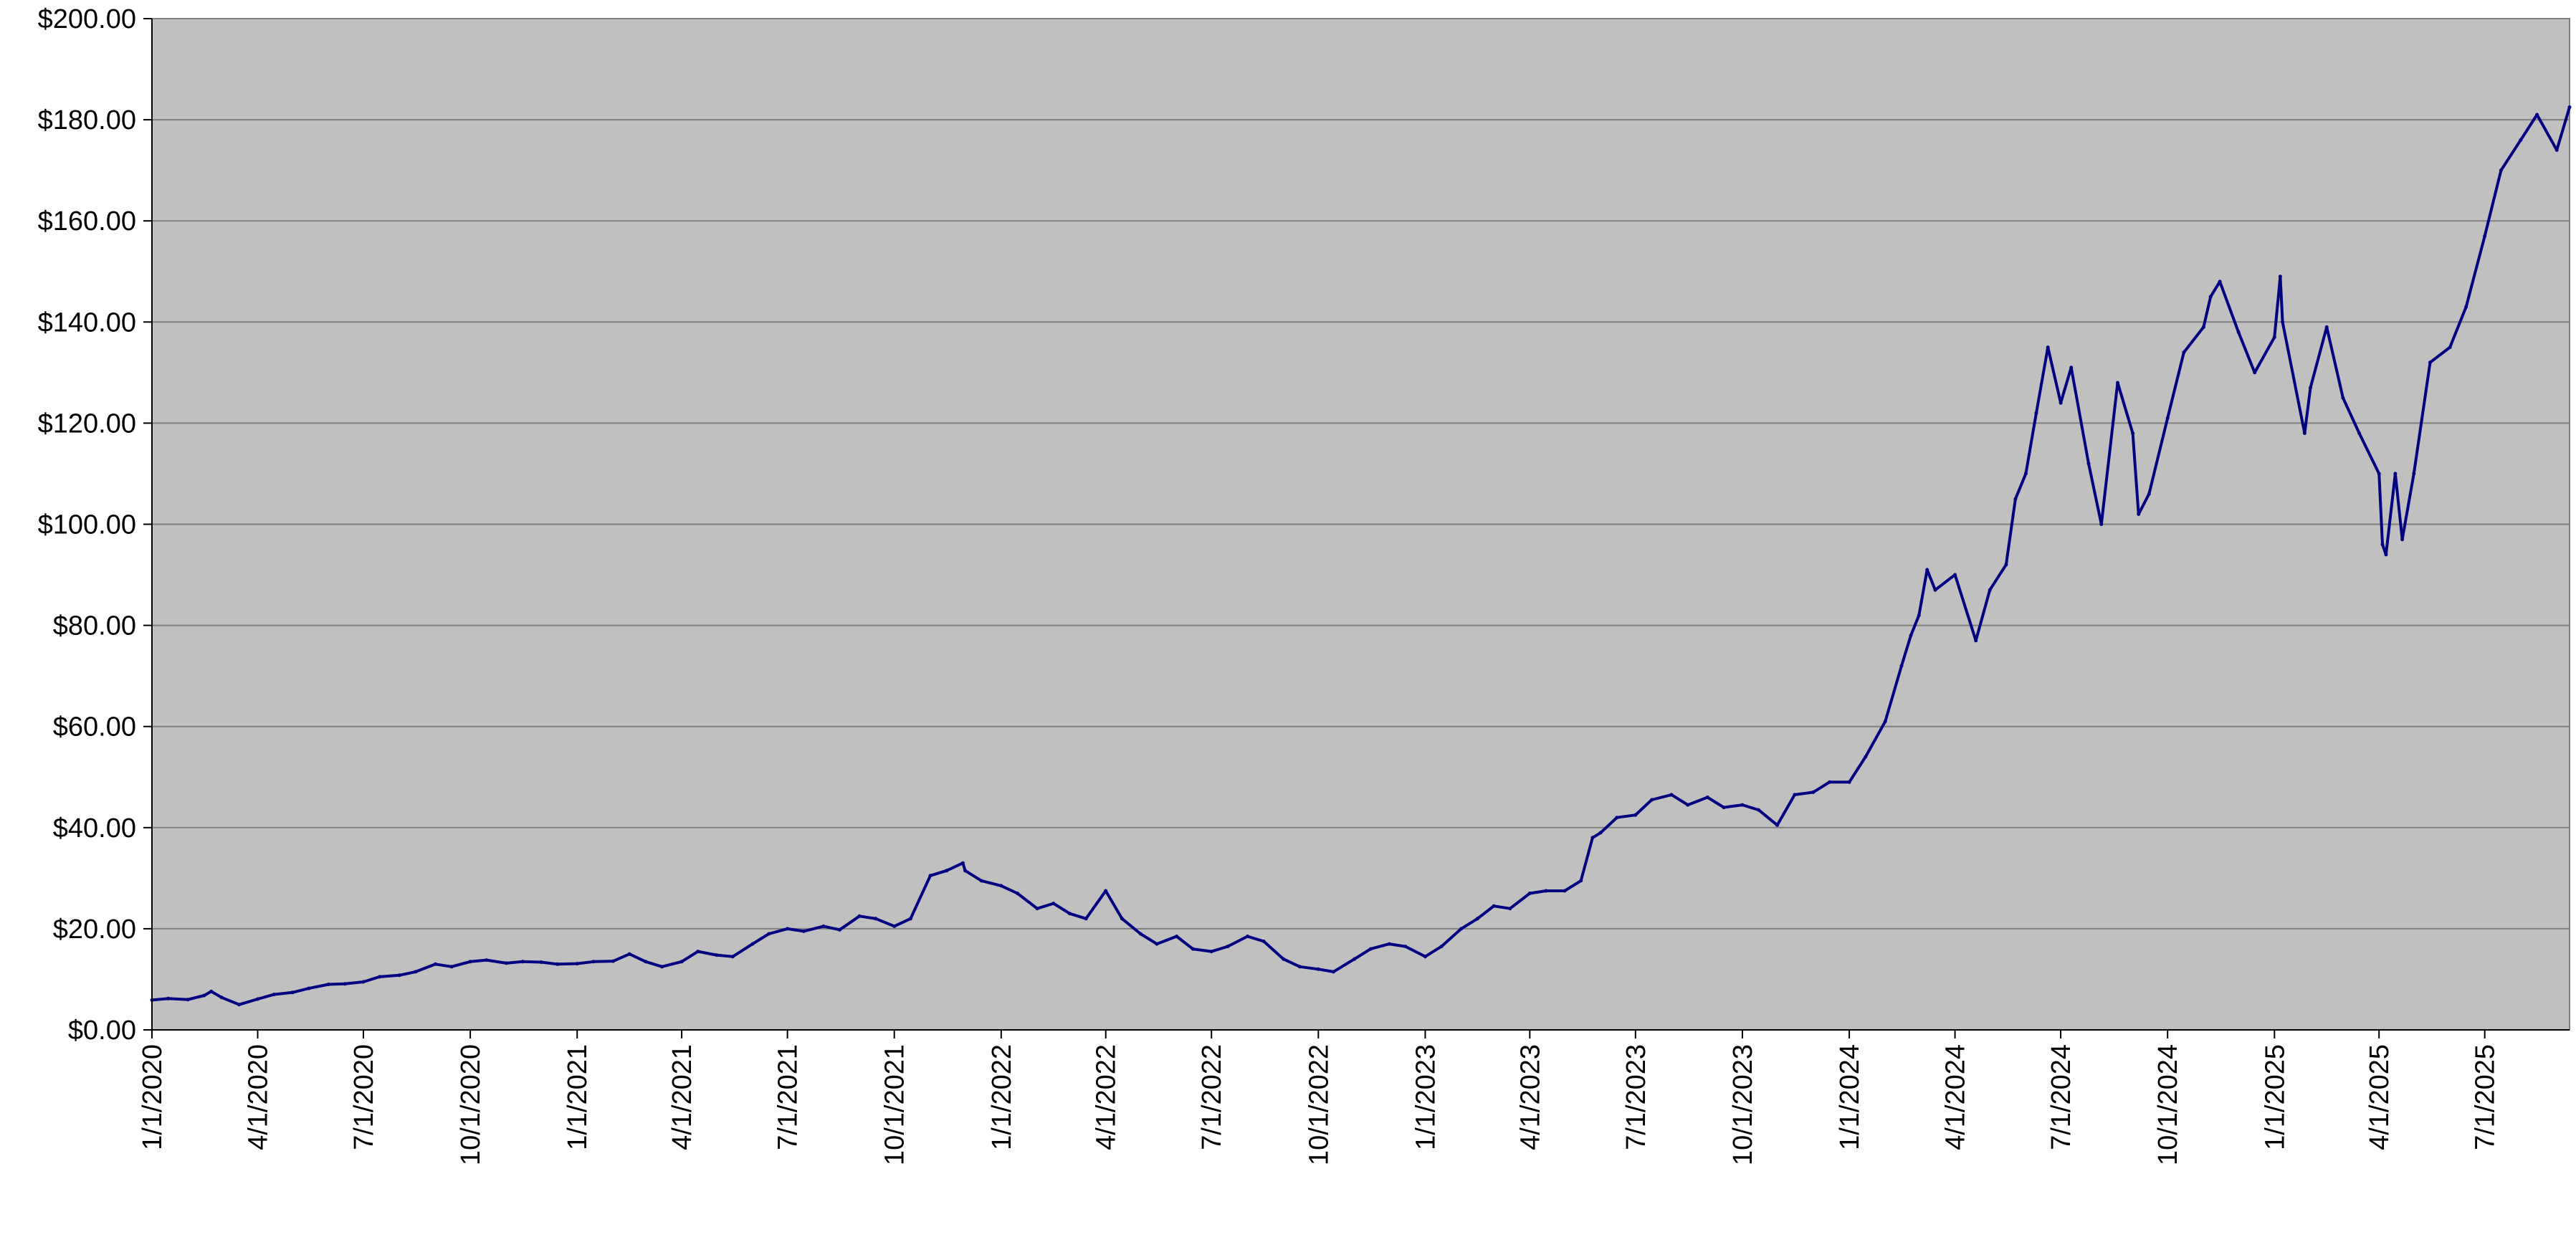 The height and width of the screenshot is (1237, 2576). What do you see at coordinates (895, 1104) in the screenshot?
I see `x-tick-label: 10/1/2021` at bounding box center [895, 1104].